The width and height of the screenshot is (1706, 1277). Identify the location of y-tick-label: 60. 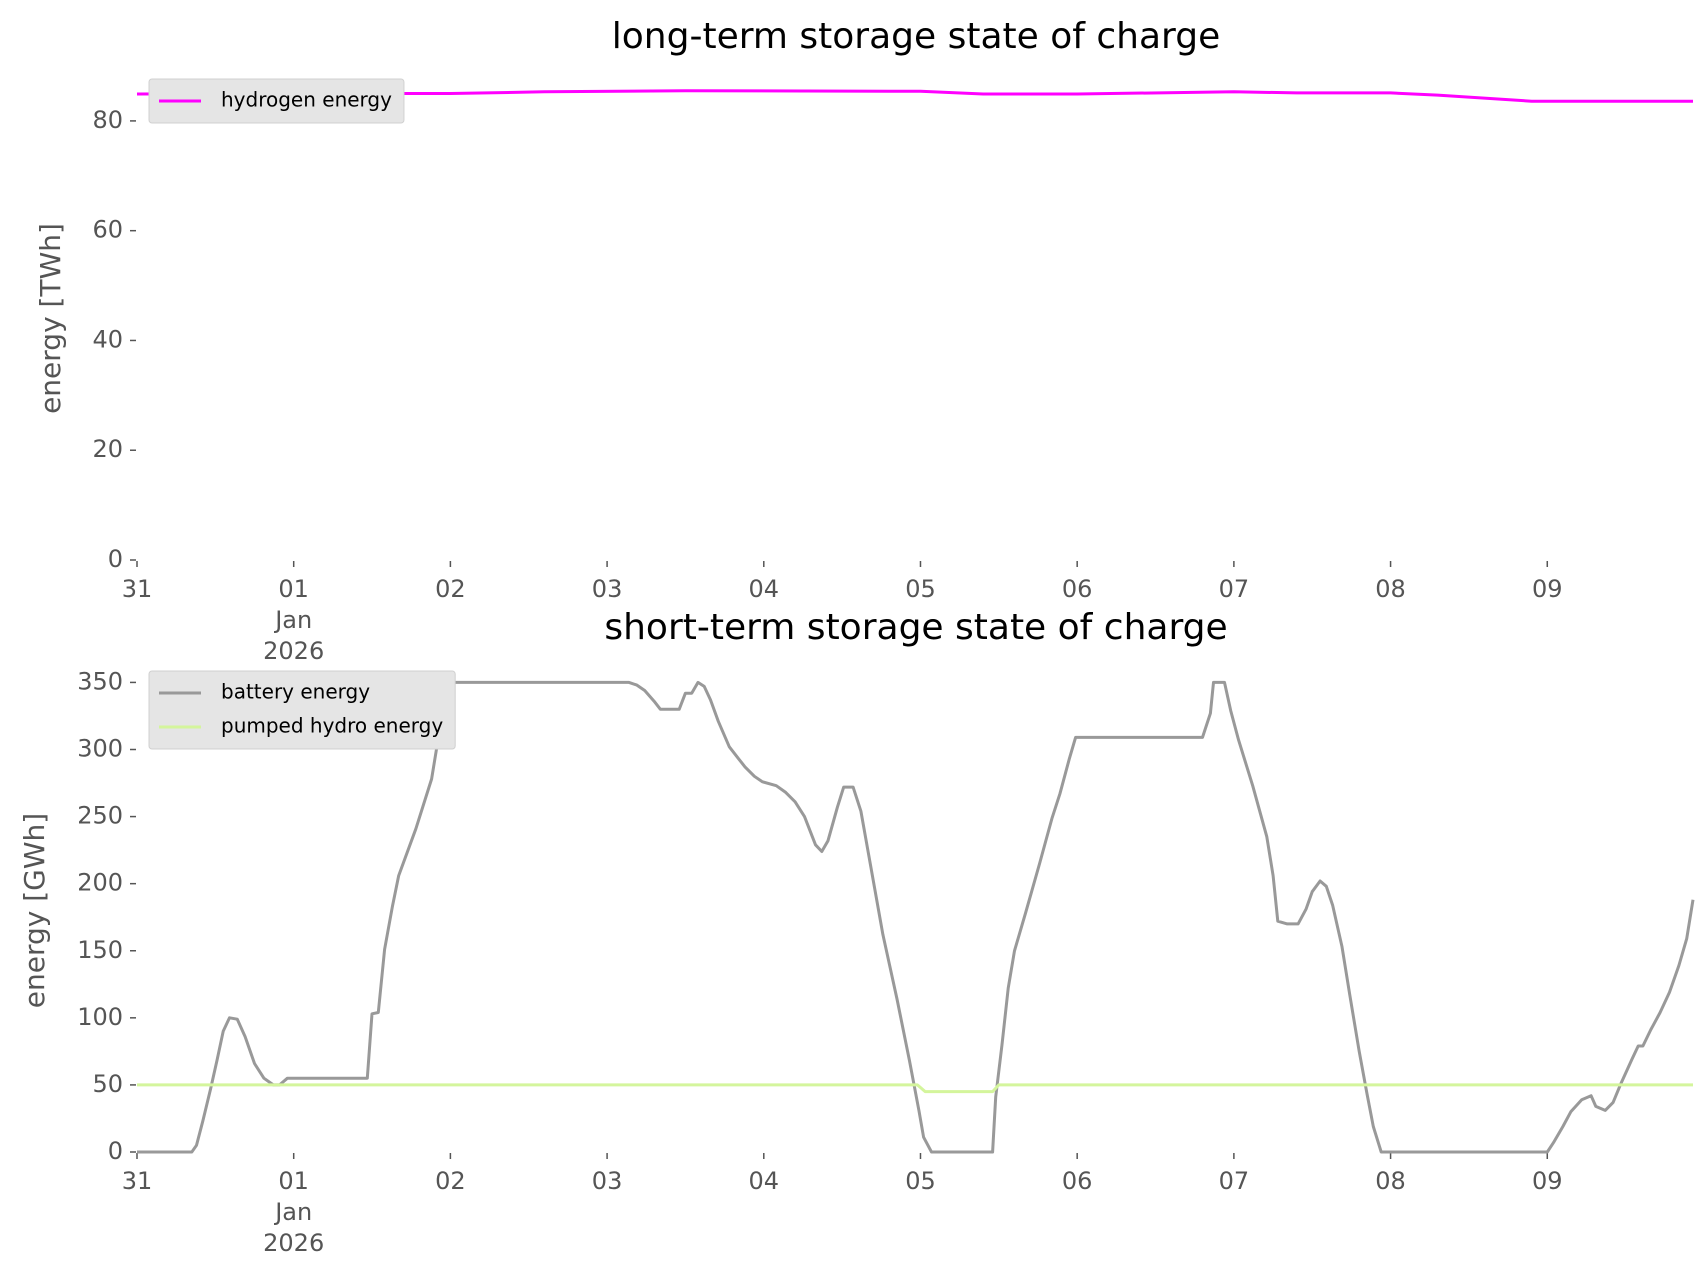
(107, 230).